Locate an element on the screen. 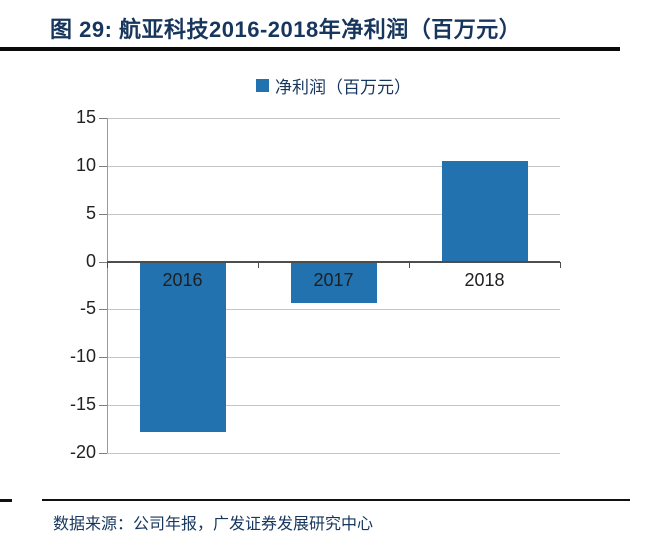 This screenshot has width=658, height=542. y-axis-tick-label: 10 is located at coordinates (85, 164).